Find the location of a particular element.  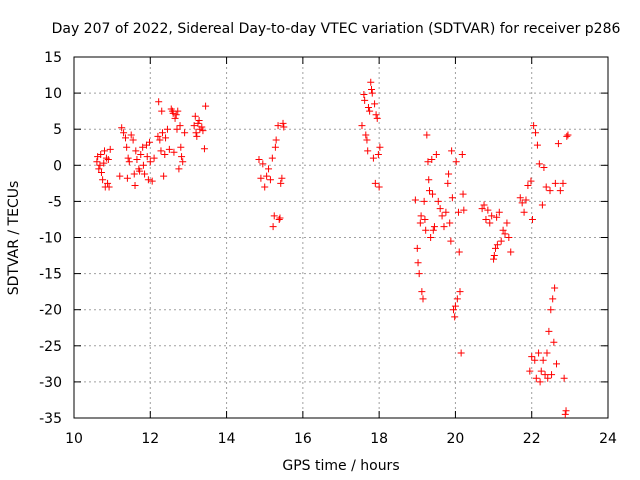

y-tick-label: -5 is located at coordinates (55, 202).